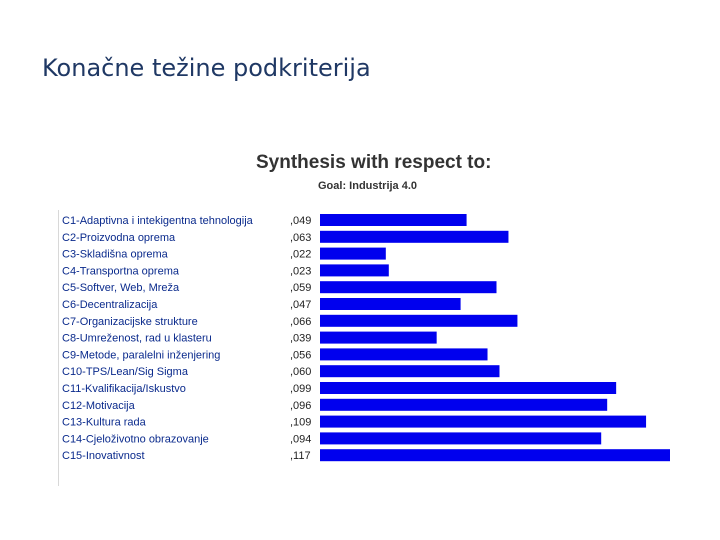  I want to click on chart-title: Synthesis with respect to:, so click(374, 162).